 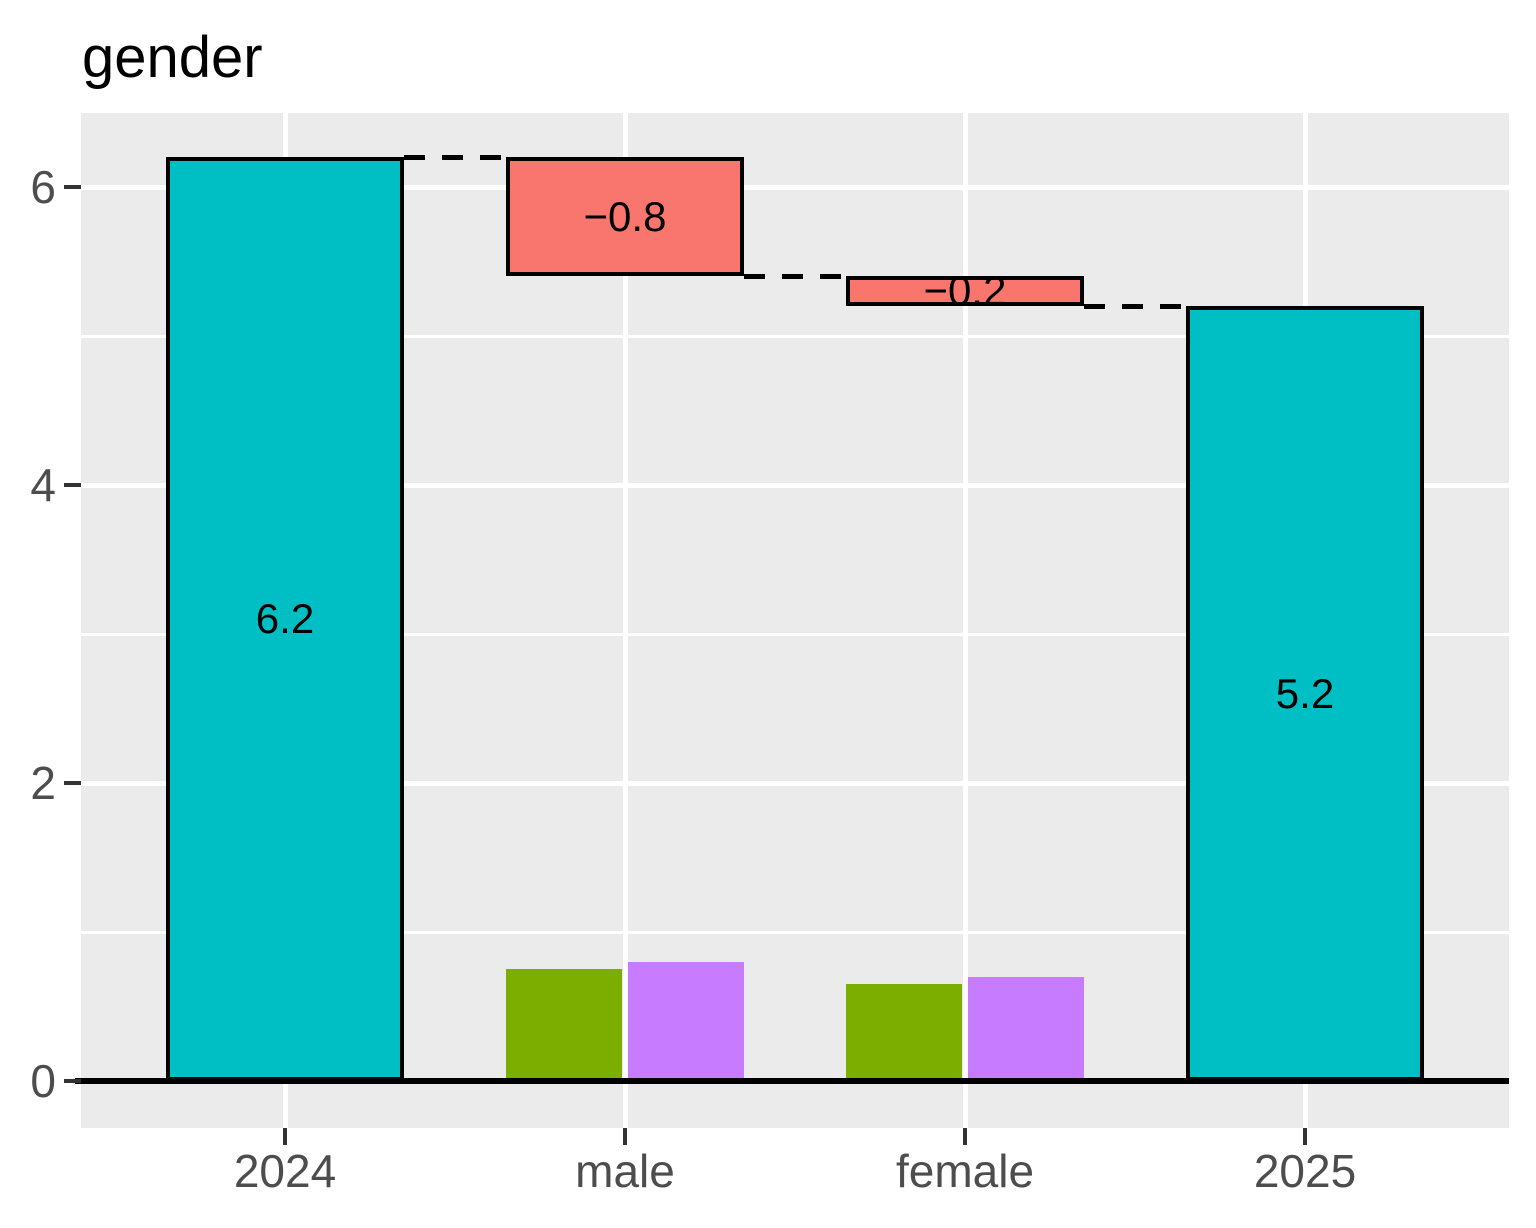 I want to click on x-axis-line, so click(x=792, y=1081).